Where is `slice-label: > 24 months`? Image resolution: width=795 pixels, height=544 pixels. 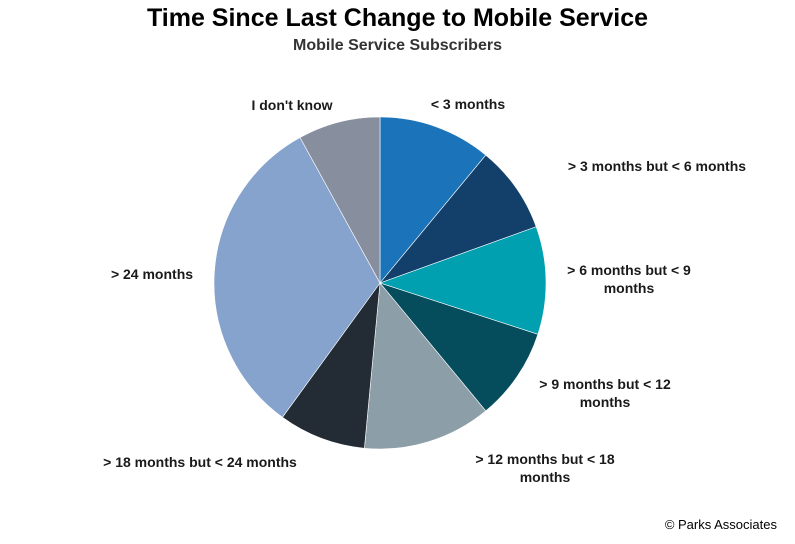
slice-label: > 24 months is located at coordinates (152, 274).